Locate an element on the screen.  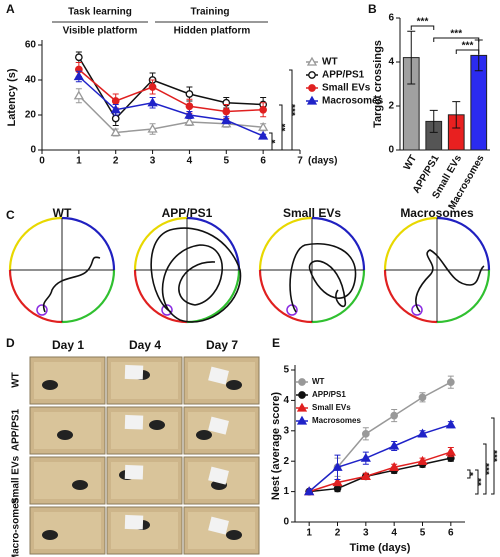
panel-label: B is located at coordinates (372, 9).